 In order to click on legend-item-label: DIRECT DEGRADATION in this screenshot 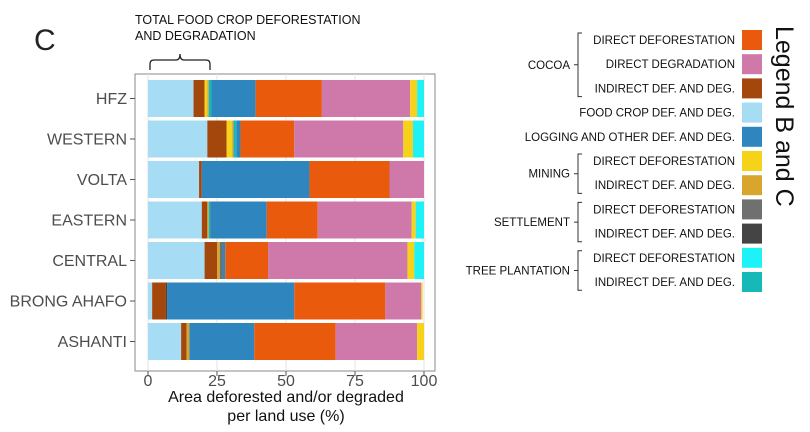, I will do `click(670, 65)`.